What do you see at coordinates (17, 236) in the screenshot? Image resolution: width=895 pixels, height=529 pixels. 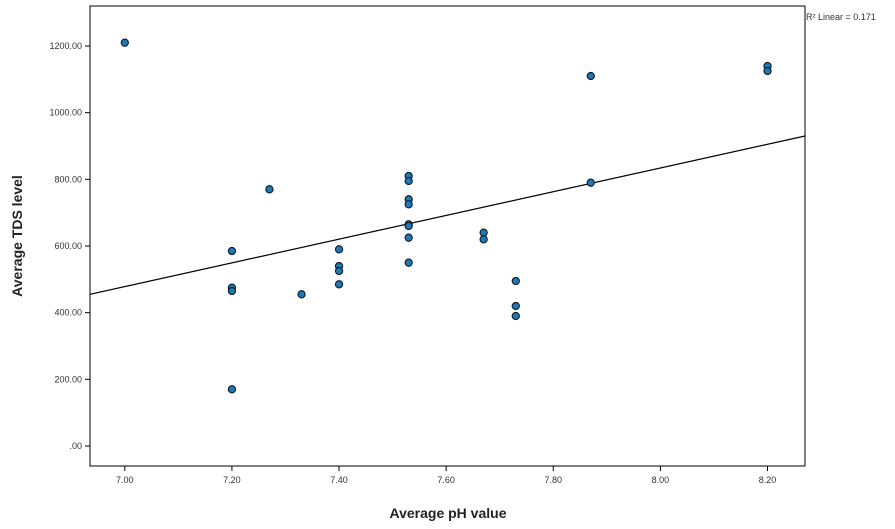 I see `y-axis-title: Average TDS level` at bounding box center [17, 236].